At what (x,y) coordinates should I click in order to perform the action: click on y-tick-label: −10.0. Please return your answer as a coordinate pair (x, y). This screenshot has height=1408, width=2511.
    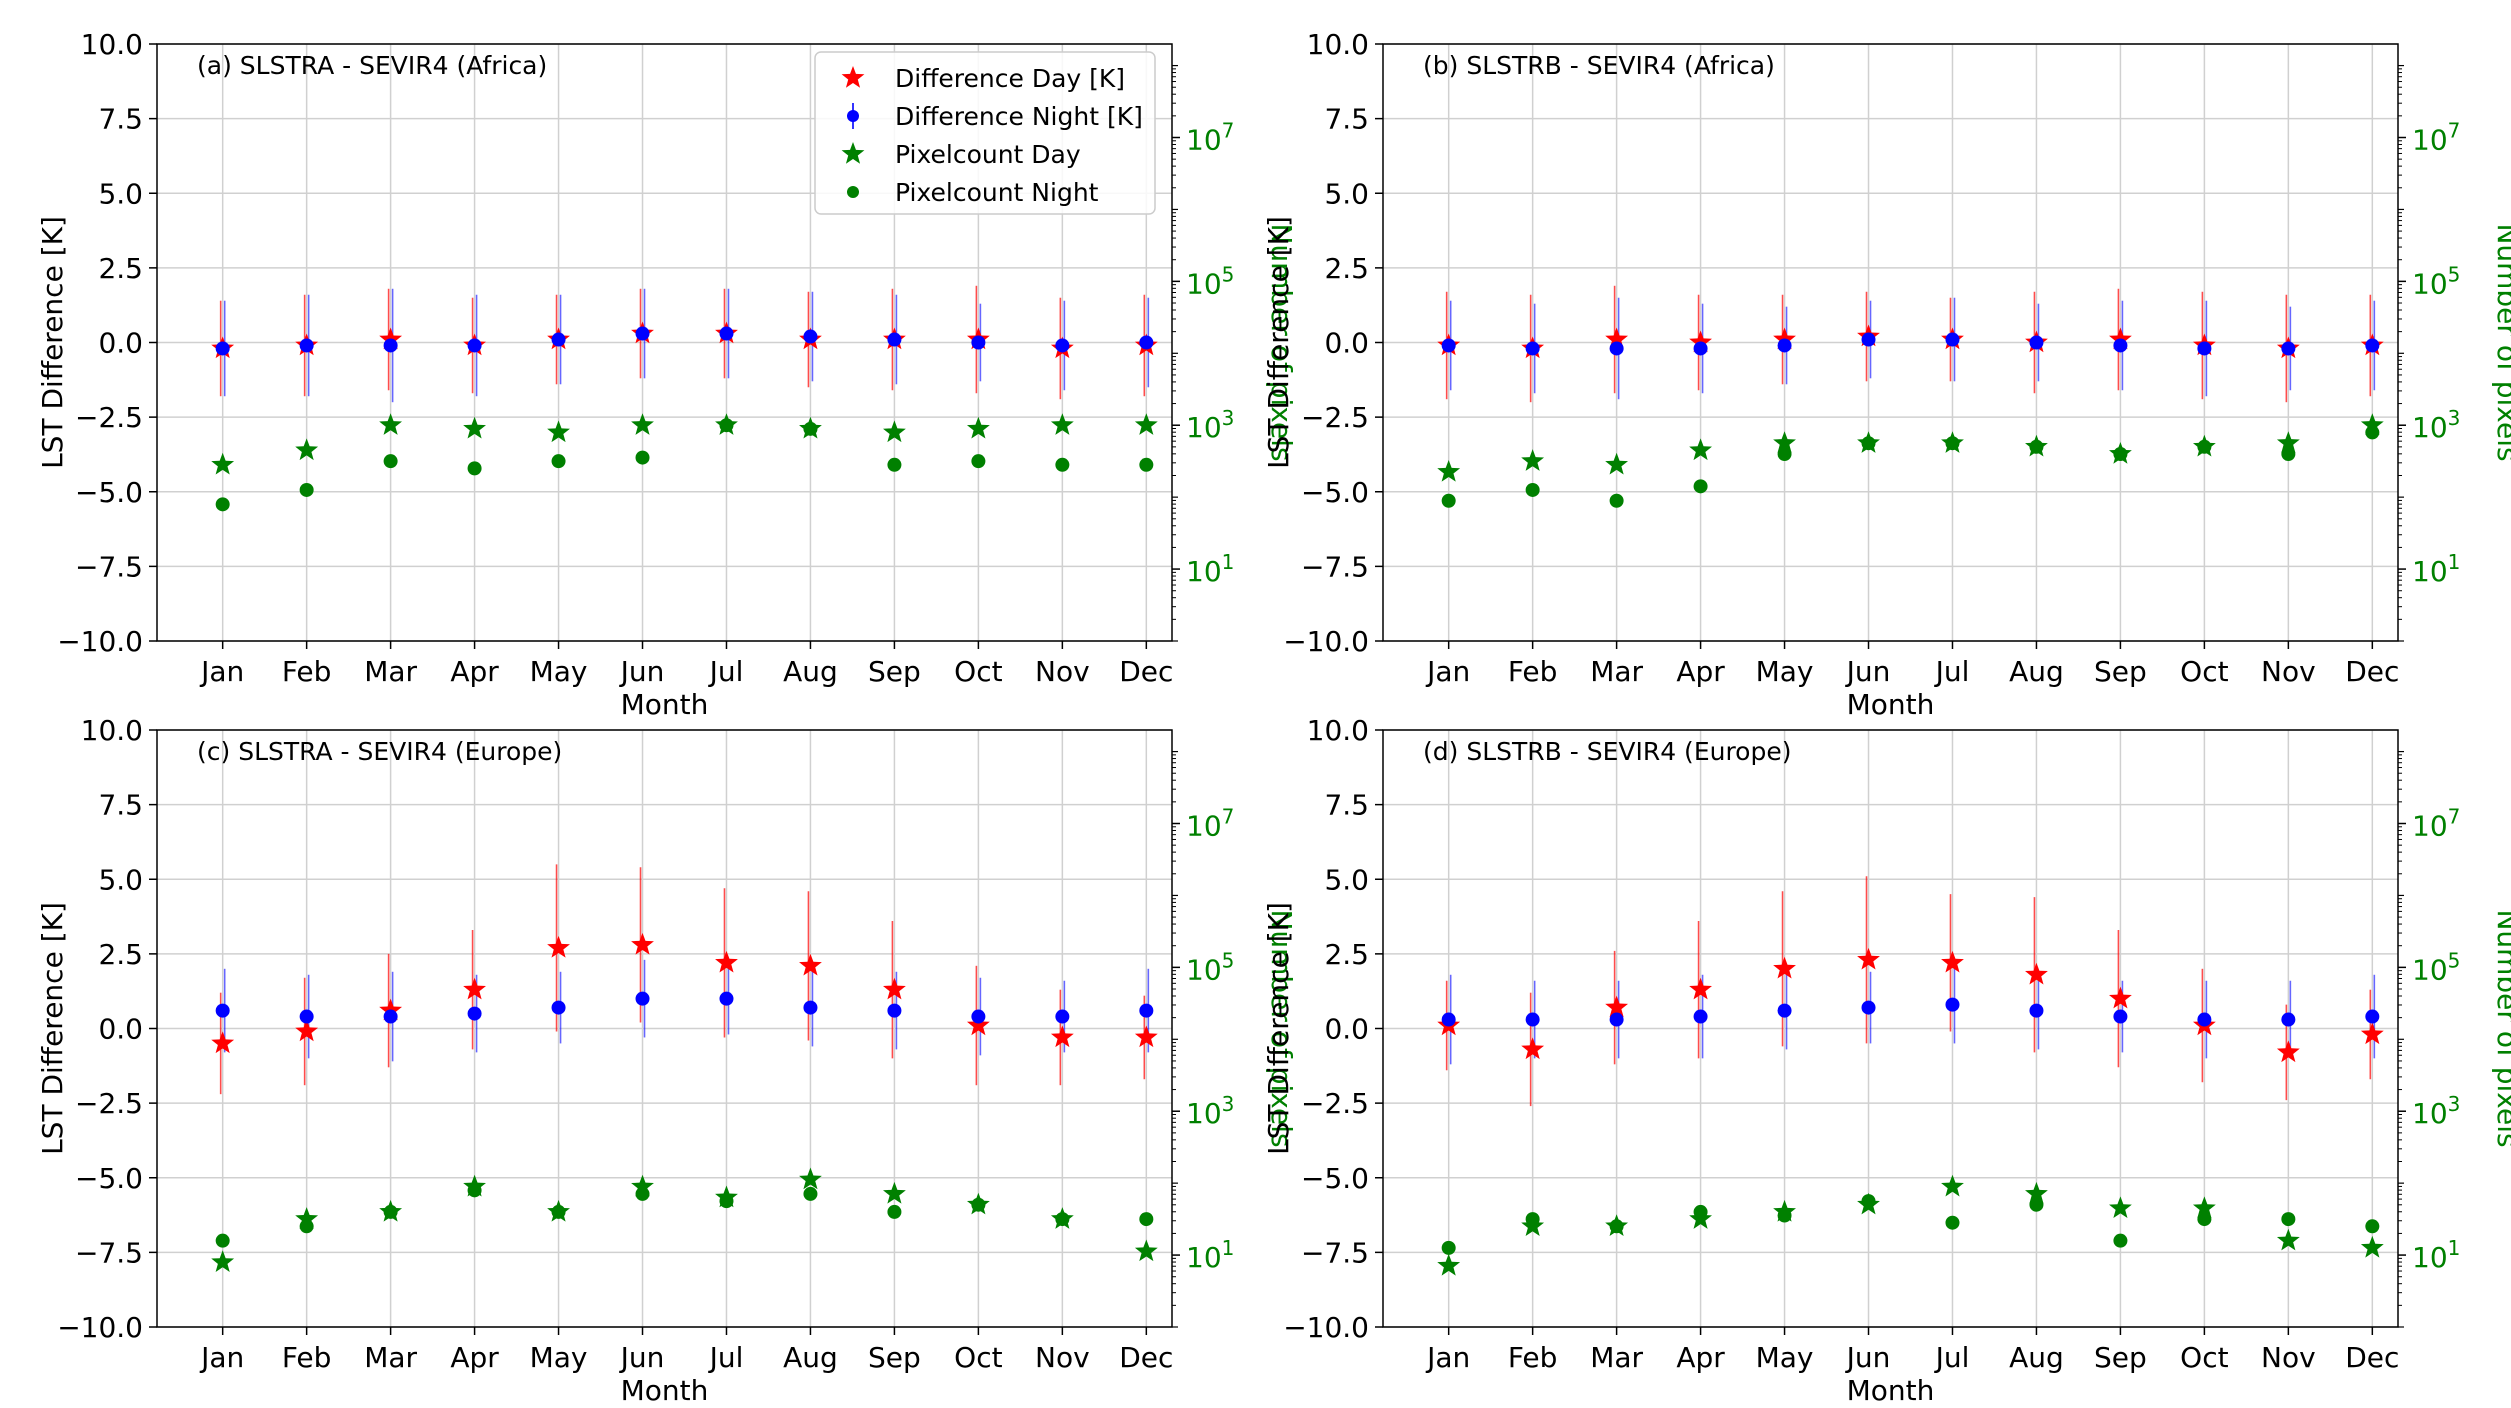
    Looking at the image, I should click on (100, 641).